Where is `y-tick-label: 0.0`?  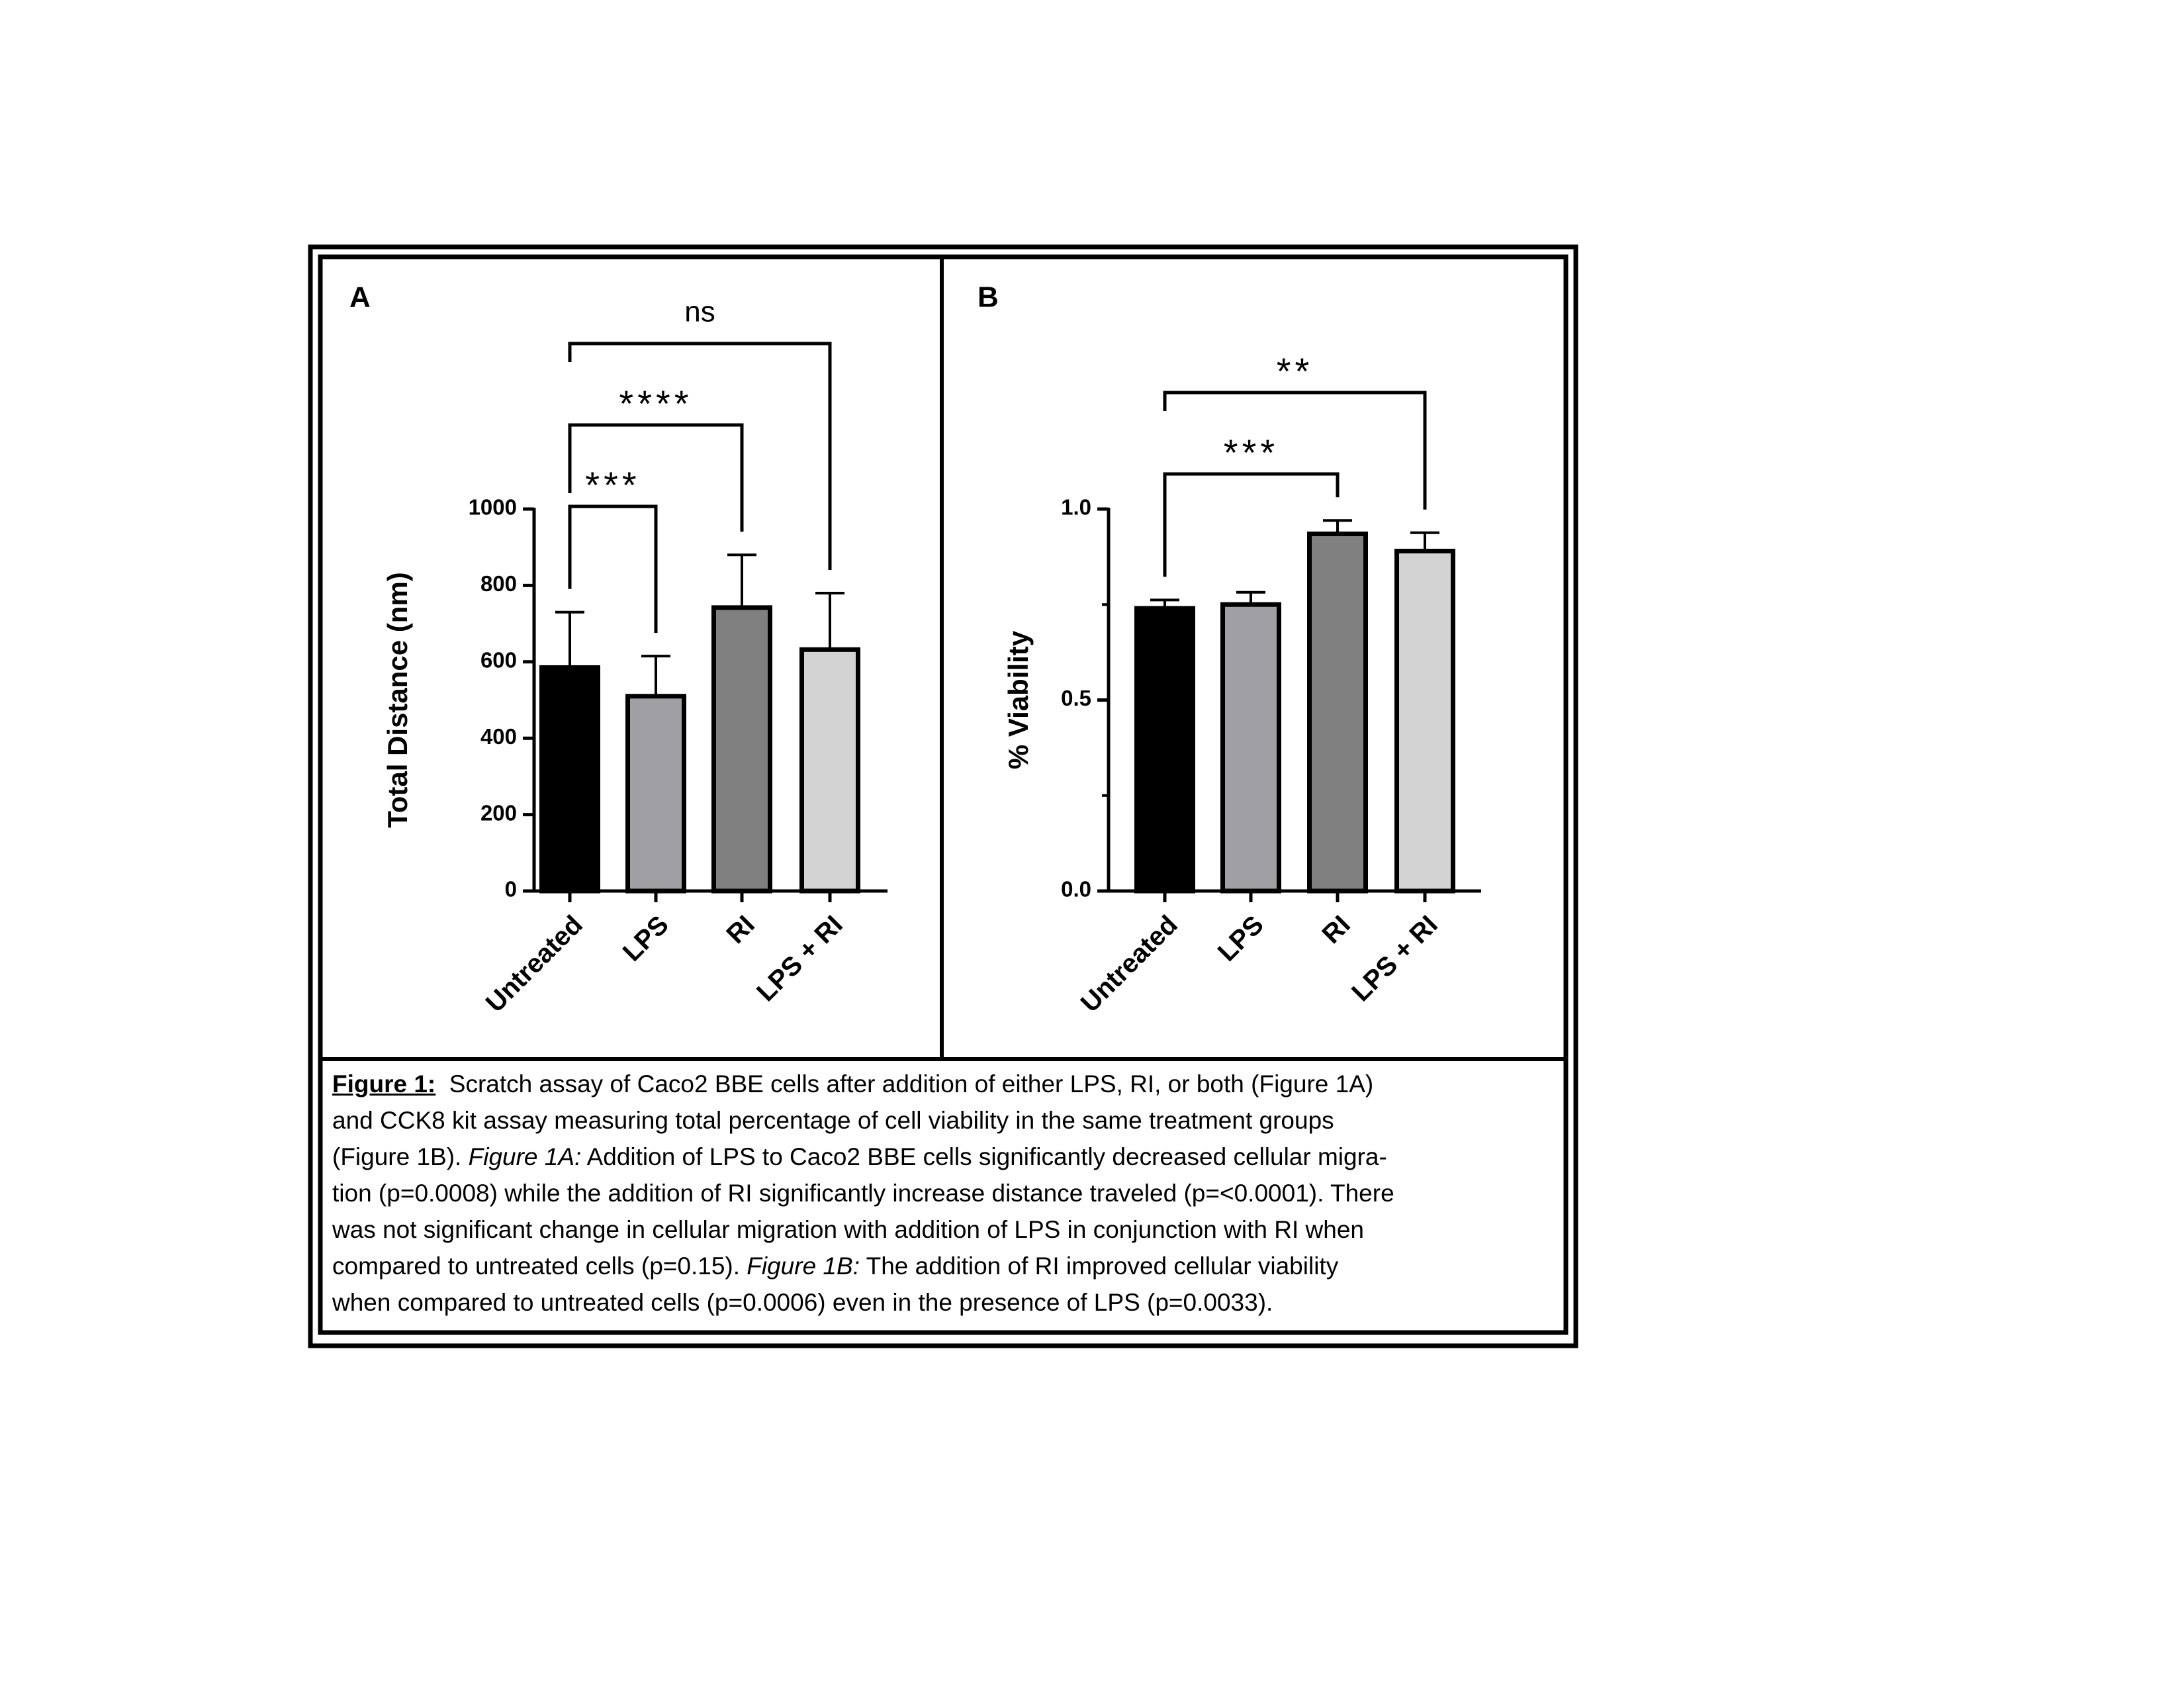
y-tick-label: 0.0 is located at coordinates (1076, 889).